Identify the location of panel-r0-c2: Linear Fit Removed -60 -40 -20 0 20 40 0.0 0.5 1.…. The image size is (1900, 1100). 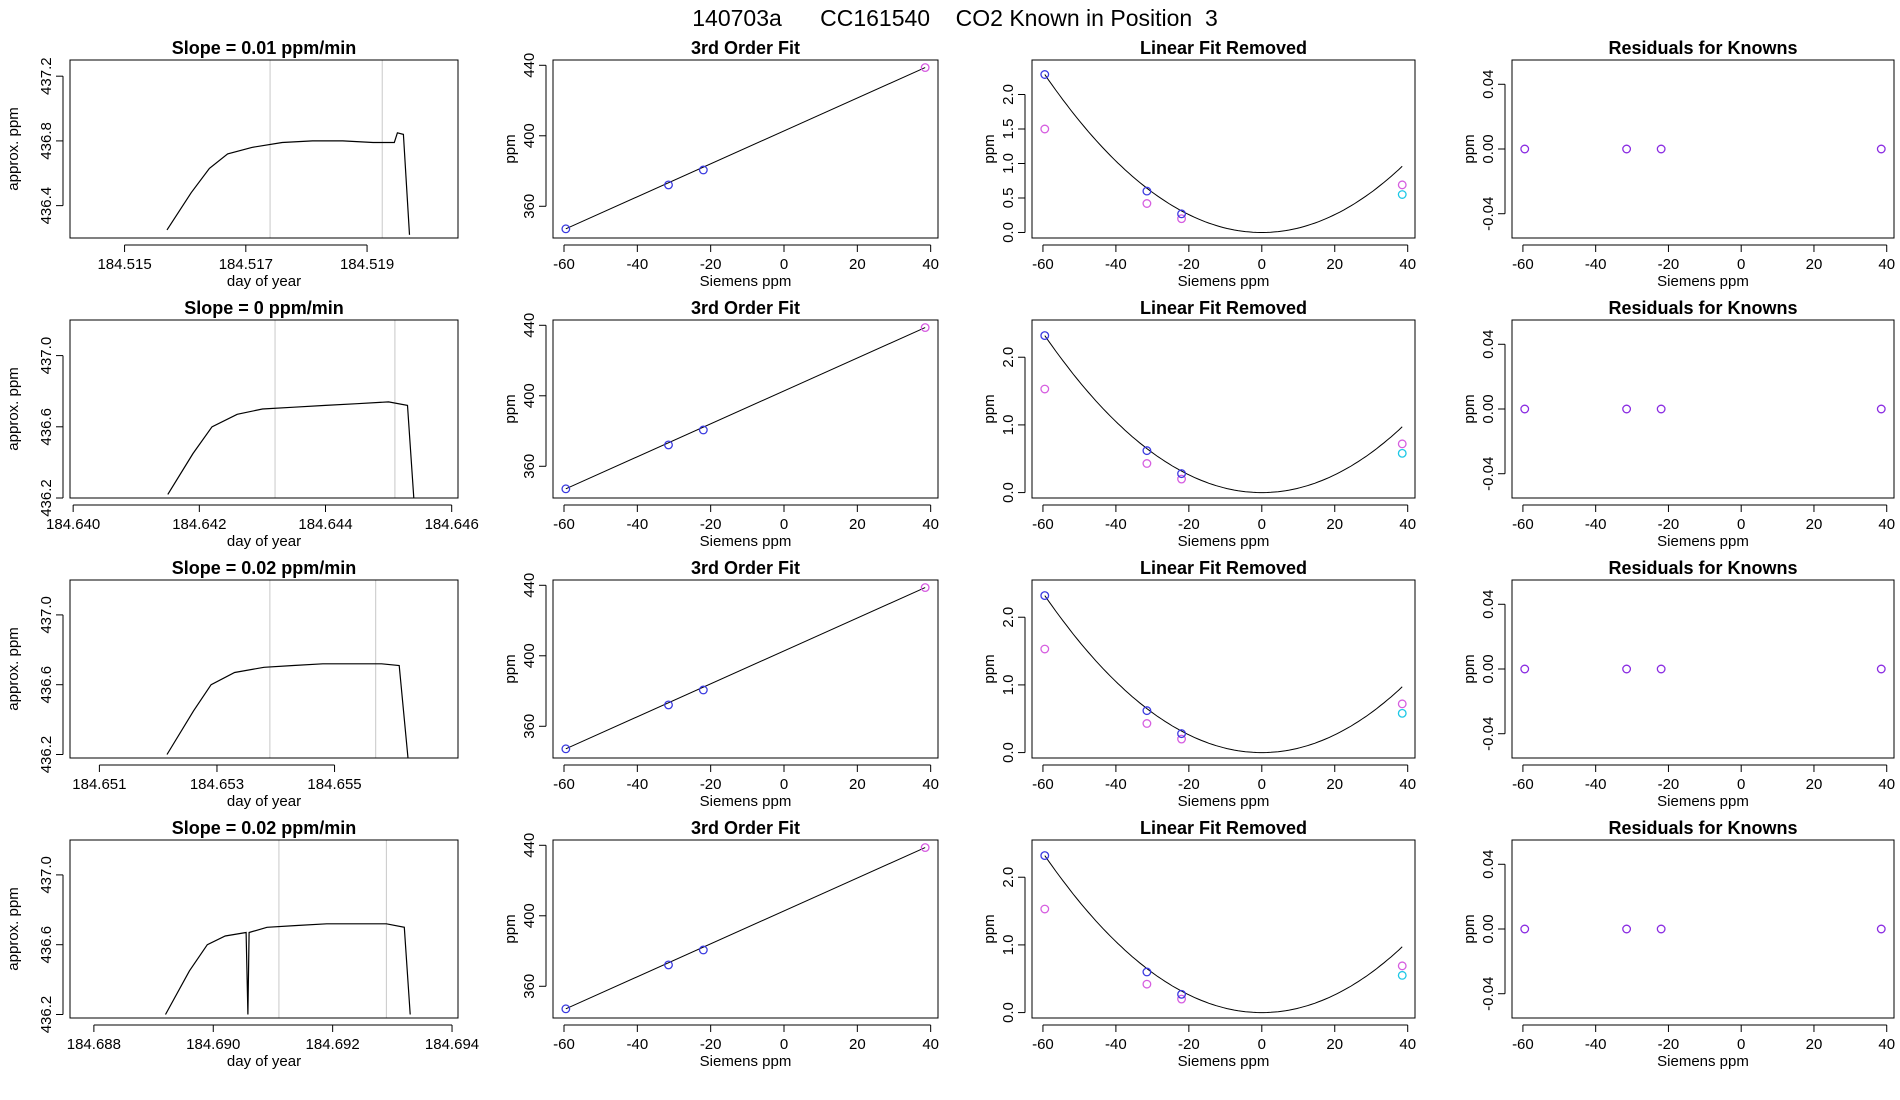
(1198, 164).